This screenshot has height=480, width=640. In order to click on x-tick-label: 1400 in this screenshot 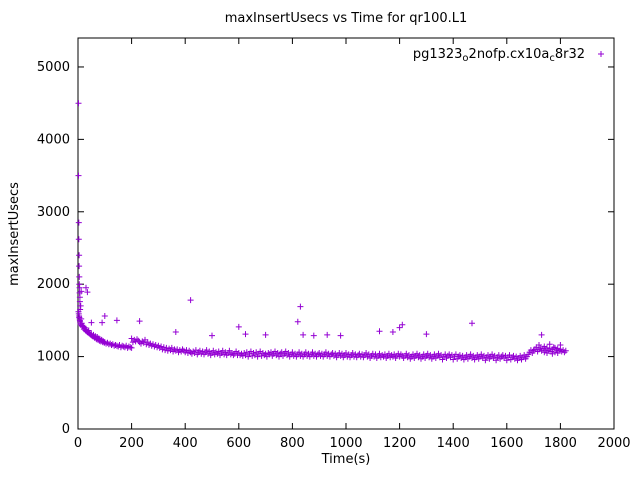, I will do `click(453, 443)`.